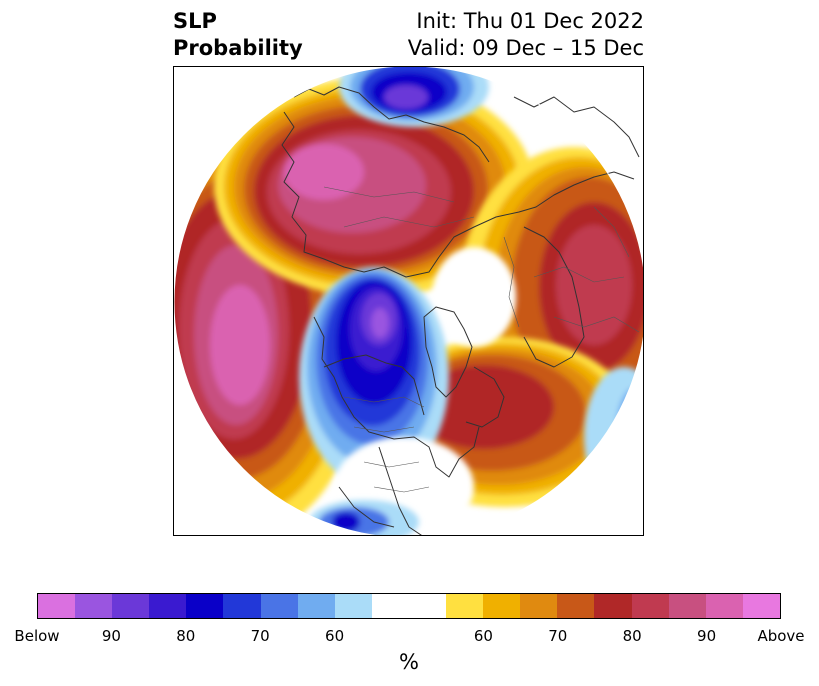  I want to click on above-anomaly-arctic, so click(374, 187).